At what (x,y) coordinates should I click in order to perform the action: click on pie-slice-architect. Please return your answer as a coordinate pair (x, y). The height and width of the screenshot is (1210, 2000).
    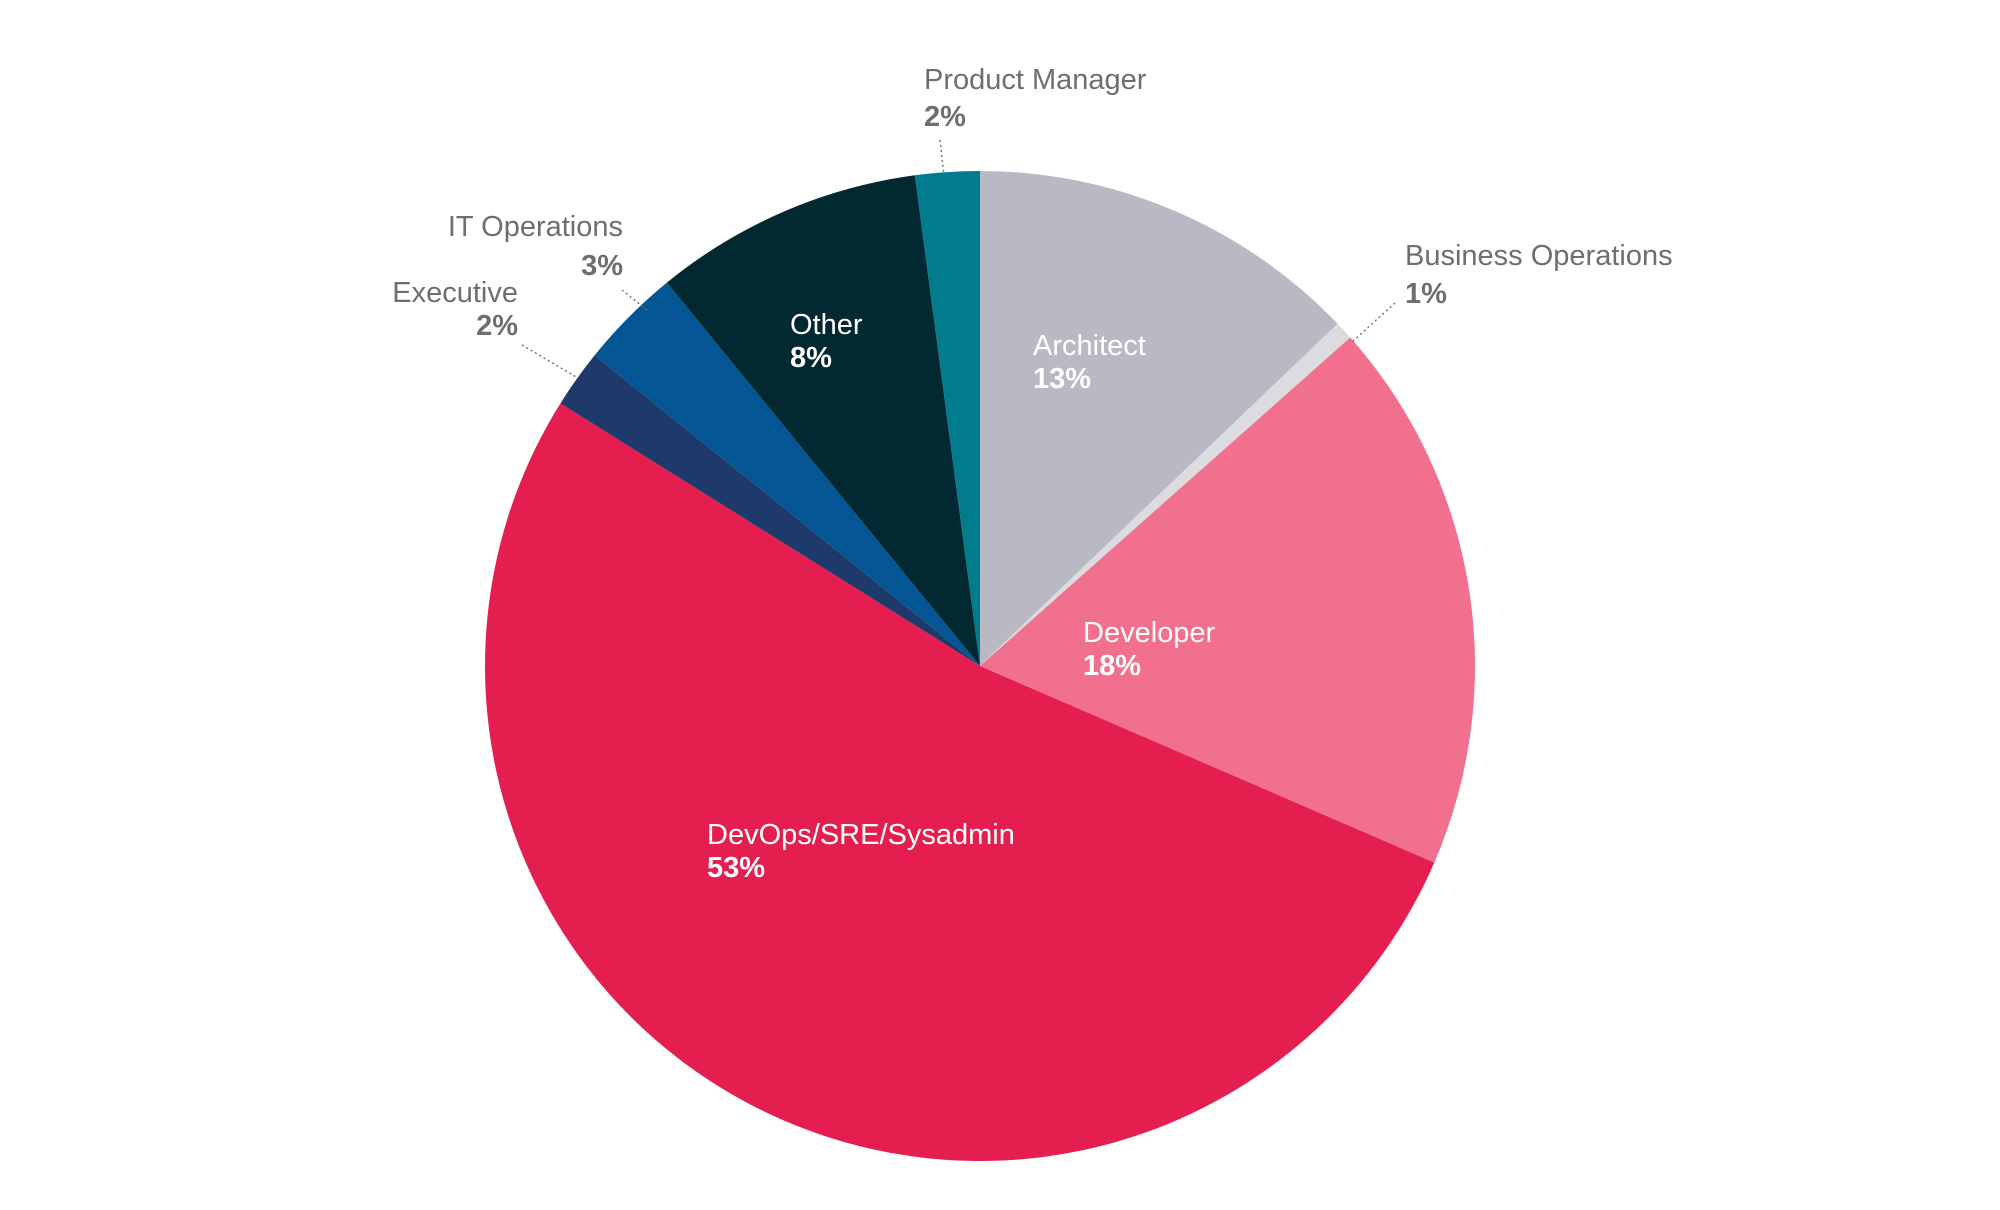
    Looking at the image, I should click on (1159, 418).